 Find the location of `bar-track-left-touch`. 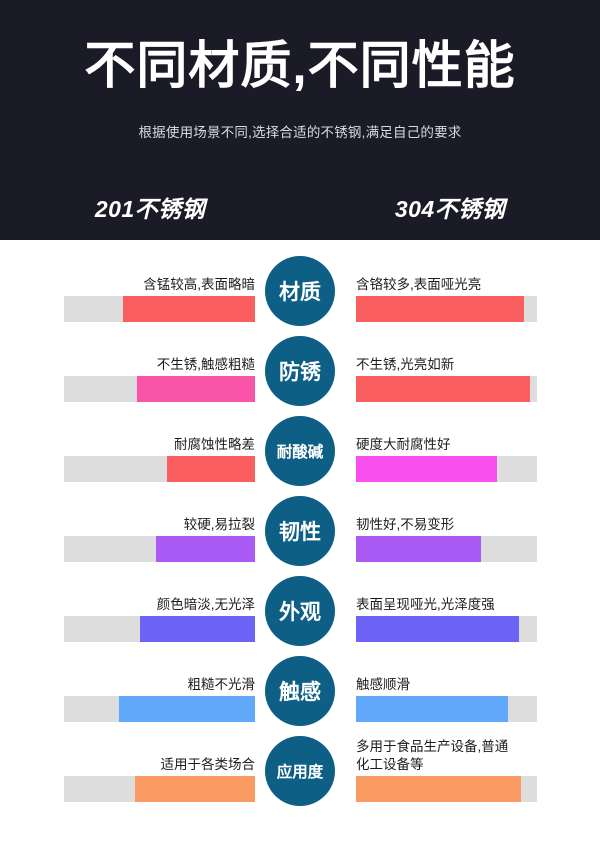

bar-track-left-touch is located at coordinates (159, 709).